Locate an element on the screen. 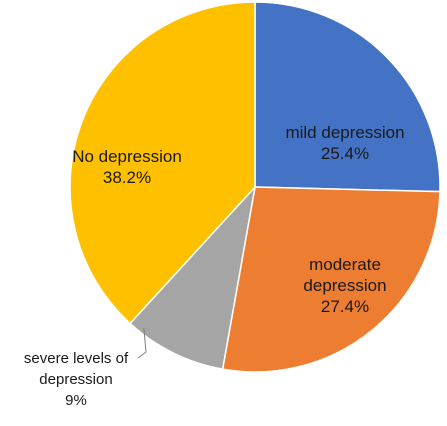 The width and height of the screenshot is (447, 426). pie-slice-value: 38.2% is located at coordinates (127, 177).